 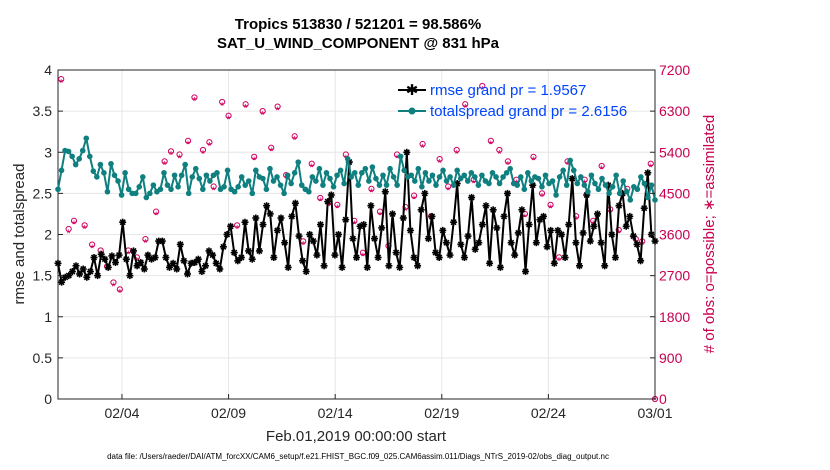 I want to click on y-axis-label-right: # of obs: o=possible; ∗=assimilated, so click(x=709, y=234).